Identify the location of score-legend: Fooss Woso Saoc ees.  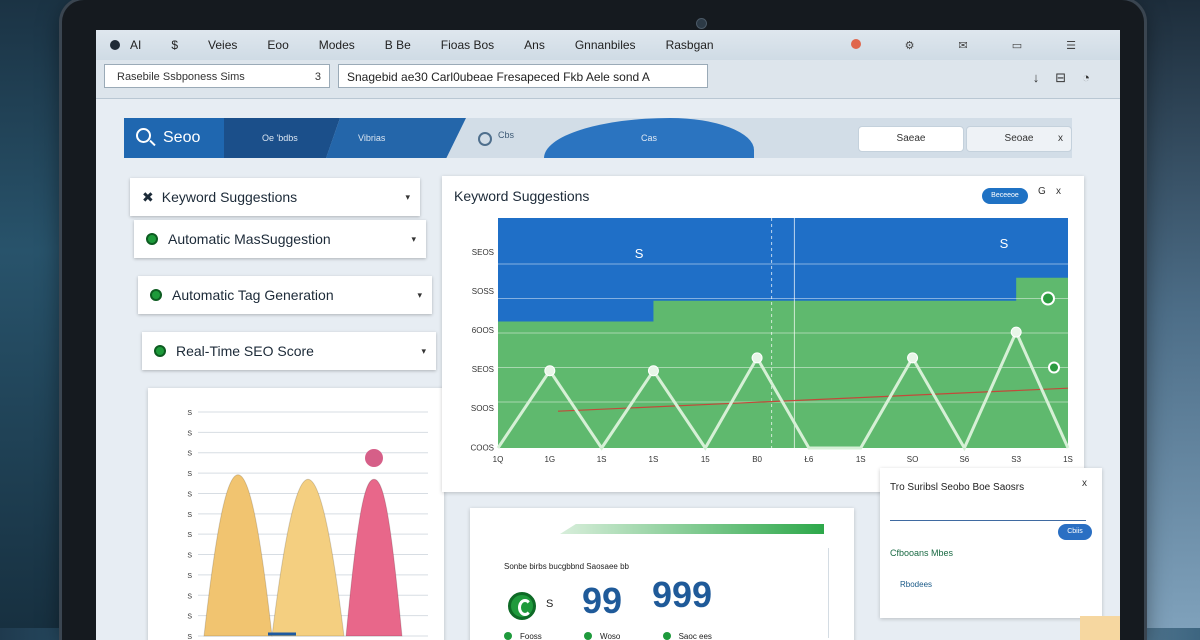
(608, 636).